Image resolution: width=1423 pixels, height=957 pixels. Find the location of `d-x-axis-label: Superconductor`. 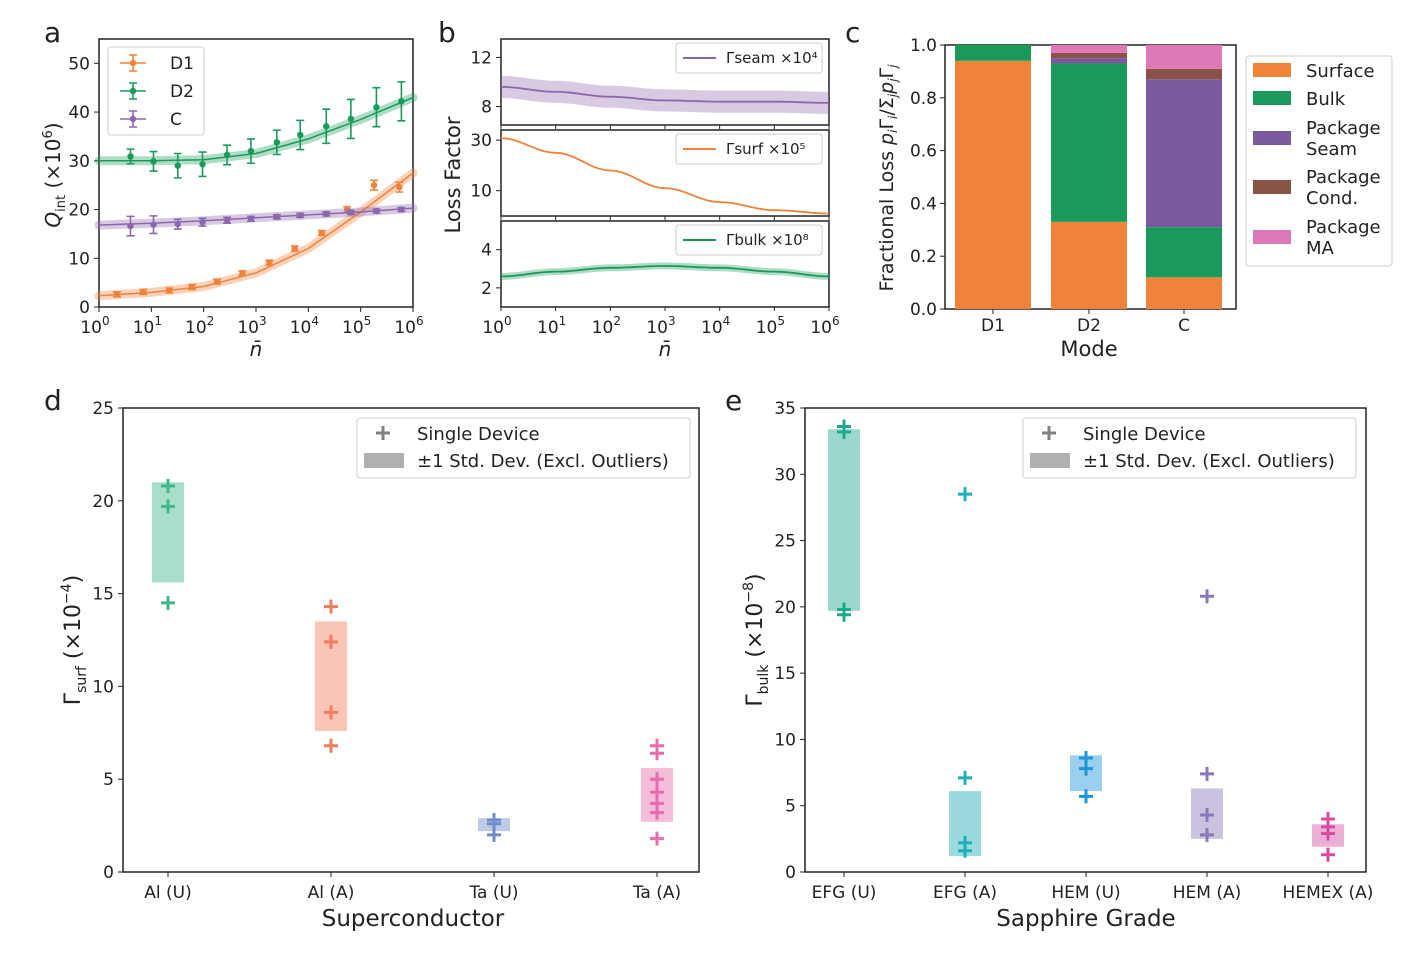

d-x-axis-label: Superconductor is located at coordinates (413, 919).